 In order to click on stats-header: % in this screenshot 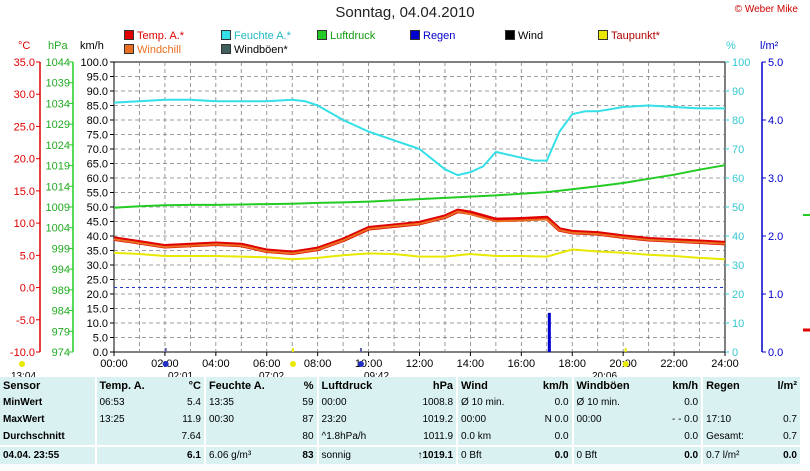, I will do `click(308, 385)`.